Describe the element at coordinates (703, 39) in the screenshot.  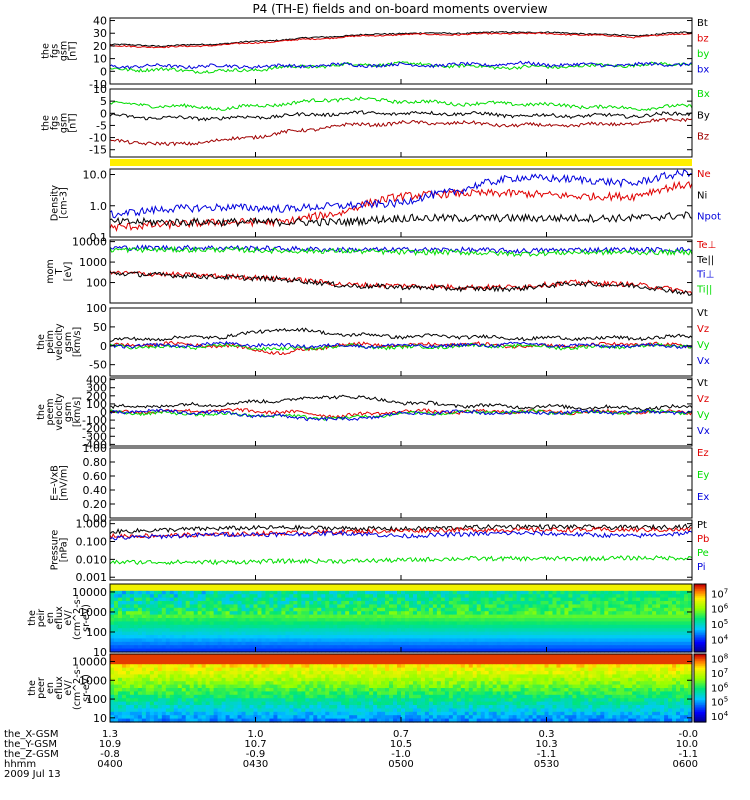
I see `legend-bz: bz` at that location.